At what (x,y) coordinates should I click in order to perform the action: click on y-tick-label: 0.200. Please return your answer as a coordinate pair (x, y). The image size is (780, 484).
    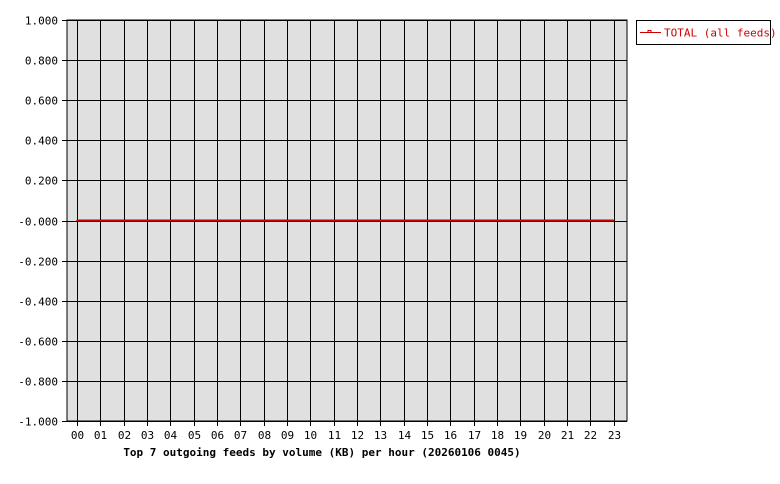
    Looking at the image, I should click on (41, 181).